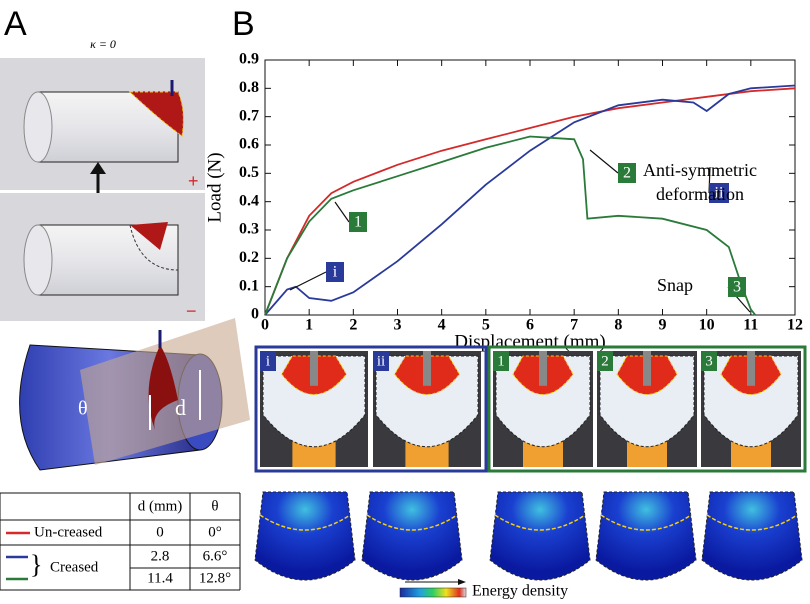  What do you see at coordinates (160, 532) in the screenshot?
I see `table-cell: 0` at bounding box center [160, 532].